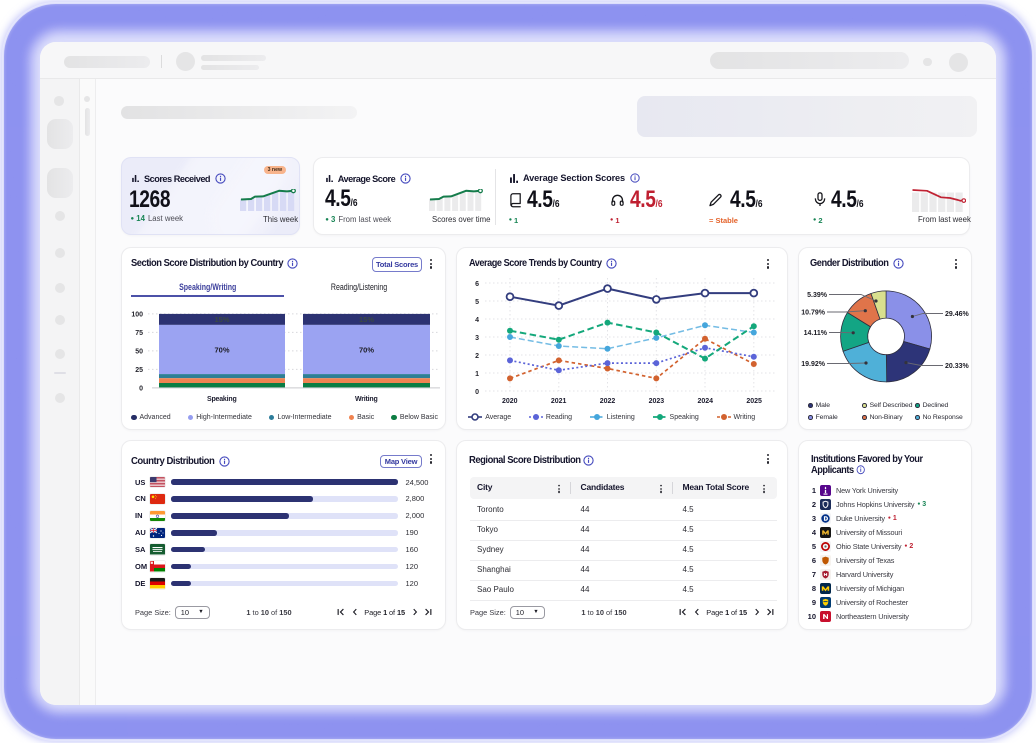 Image resolution: width=1036 pixels, height=743 pixels. What do you see at coordinates (477, 320) in the screenshot?
I see `svg-text: 4` at bounding box center [477, 320].